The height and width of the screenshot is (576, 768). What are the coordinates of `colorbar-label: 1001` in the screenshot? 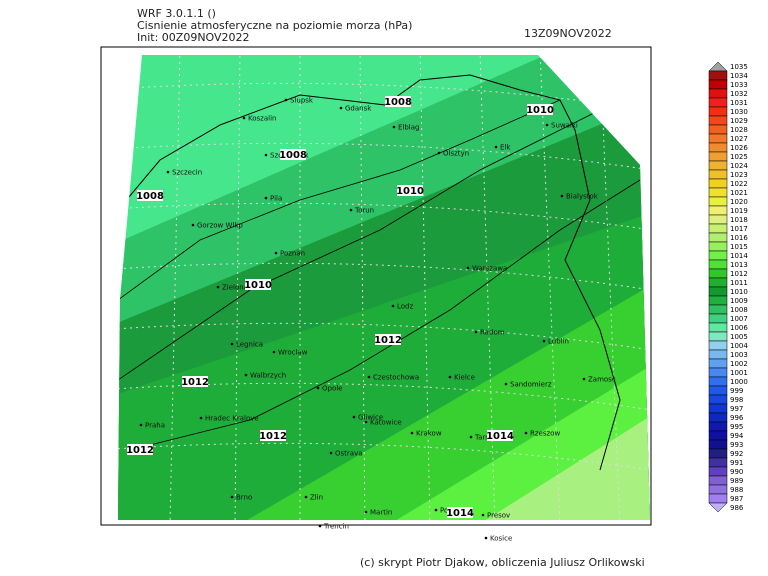 It's located at (739, 373).